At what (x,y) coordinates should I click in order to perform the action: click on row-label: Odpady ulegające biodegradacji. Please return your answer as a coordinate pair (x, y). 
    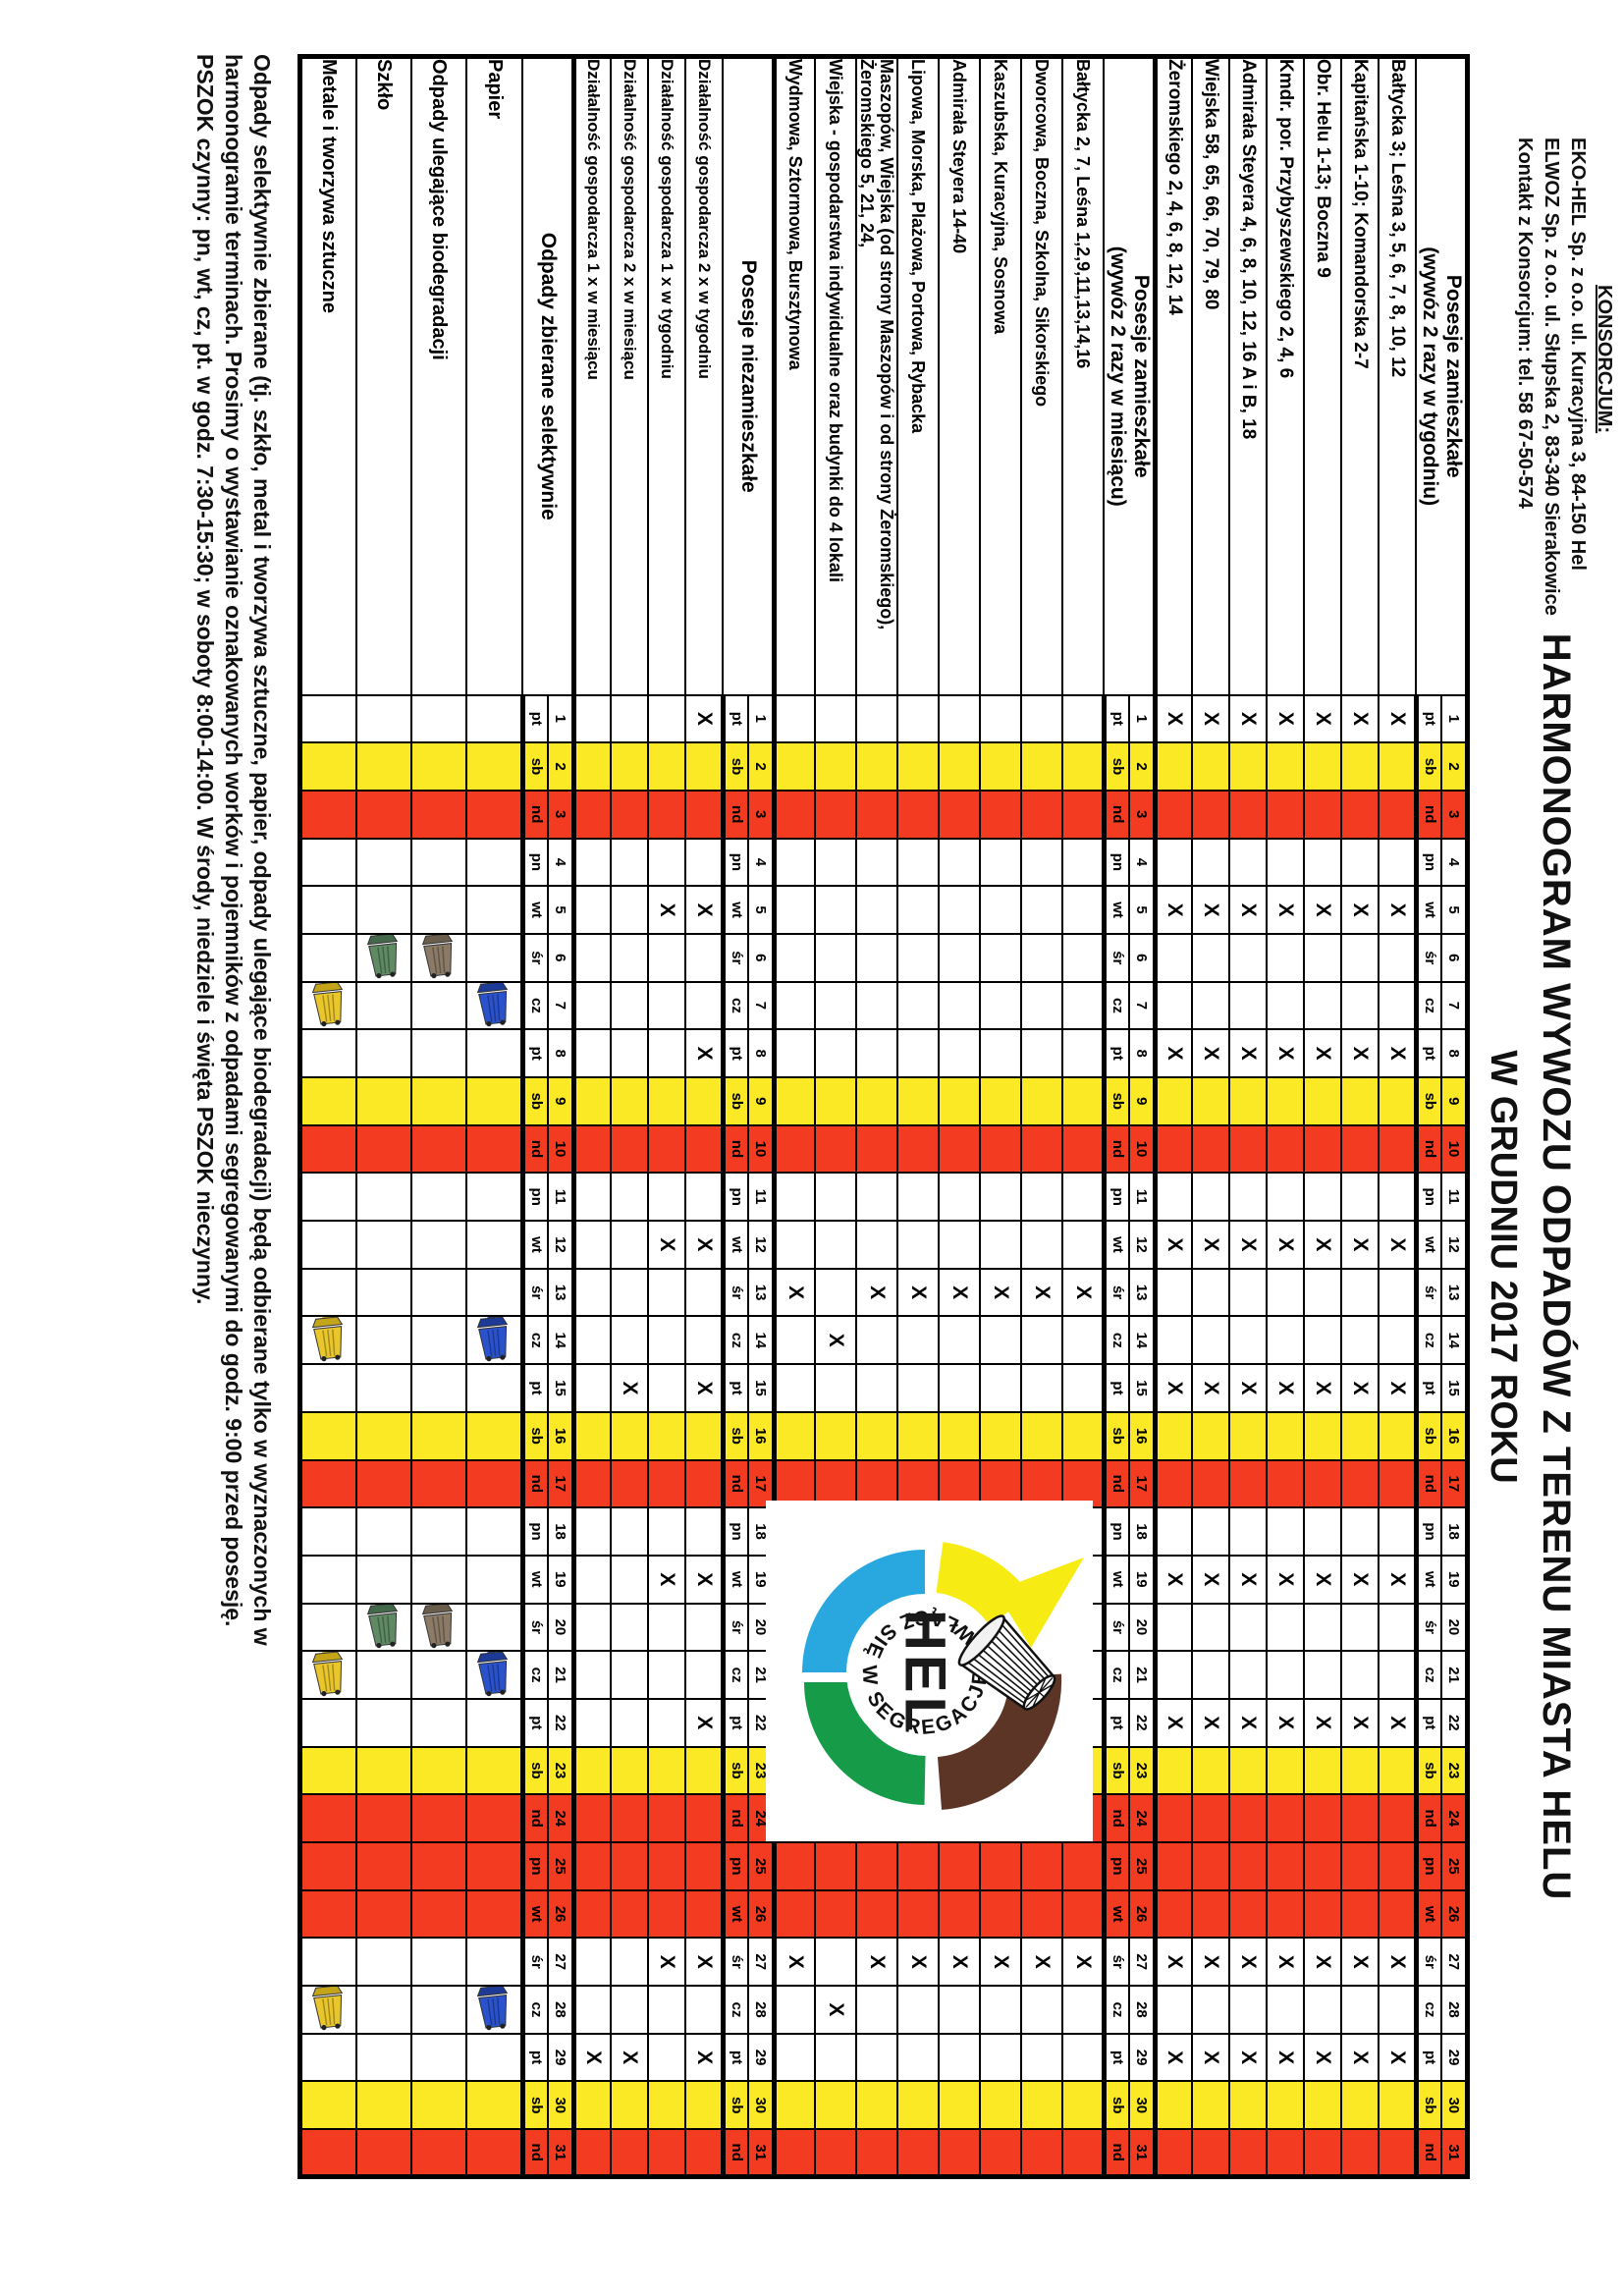
    Looking at the image, I should click on (439, 375).